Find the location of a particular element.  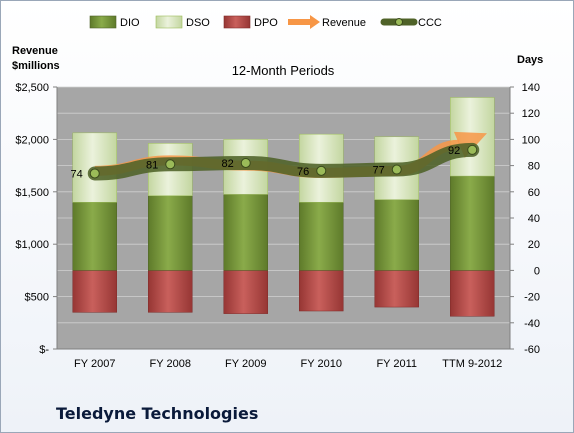

left-axis-tick-label: $2,500 is located at coordinates (32, 88).